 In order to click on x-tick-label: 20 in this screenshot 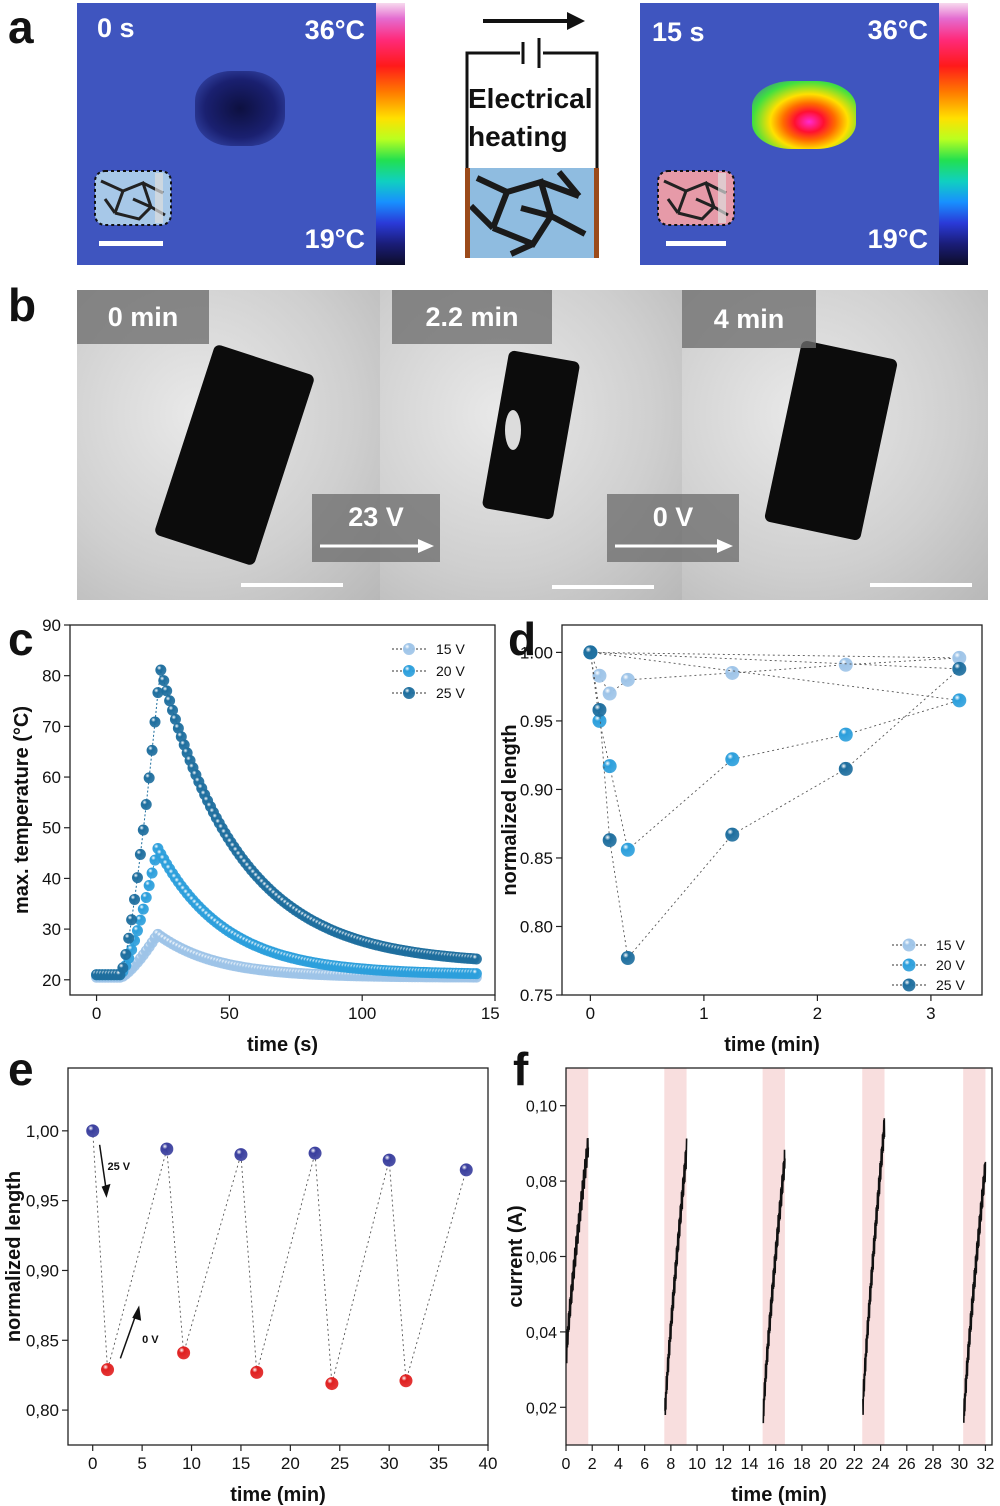, I will do `click(290, 1463)`.